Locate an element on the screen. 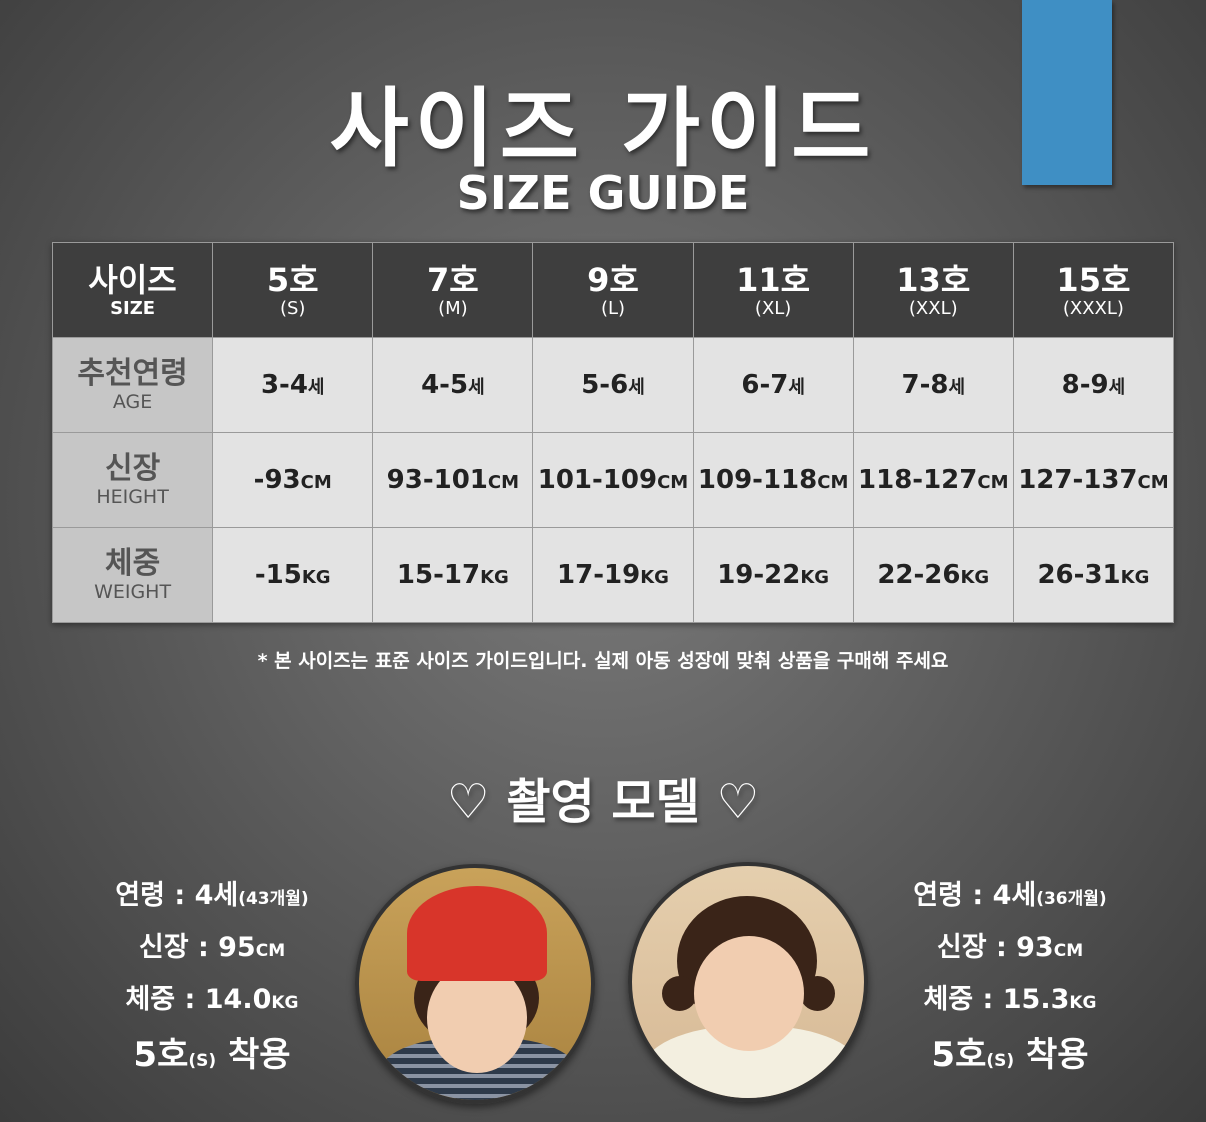  header-size: 5호 (S) is located at coordinates (293, 290).